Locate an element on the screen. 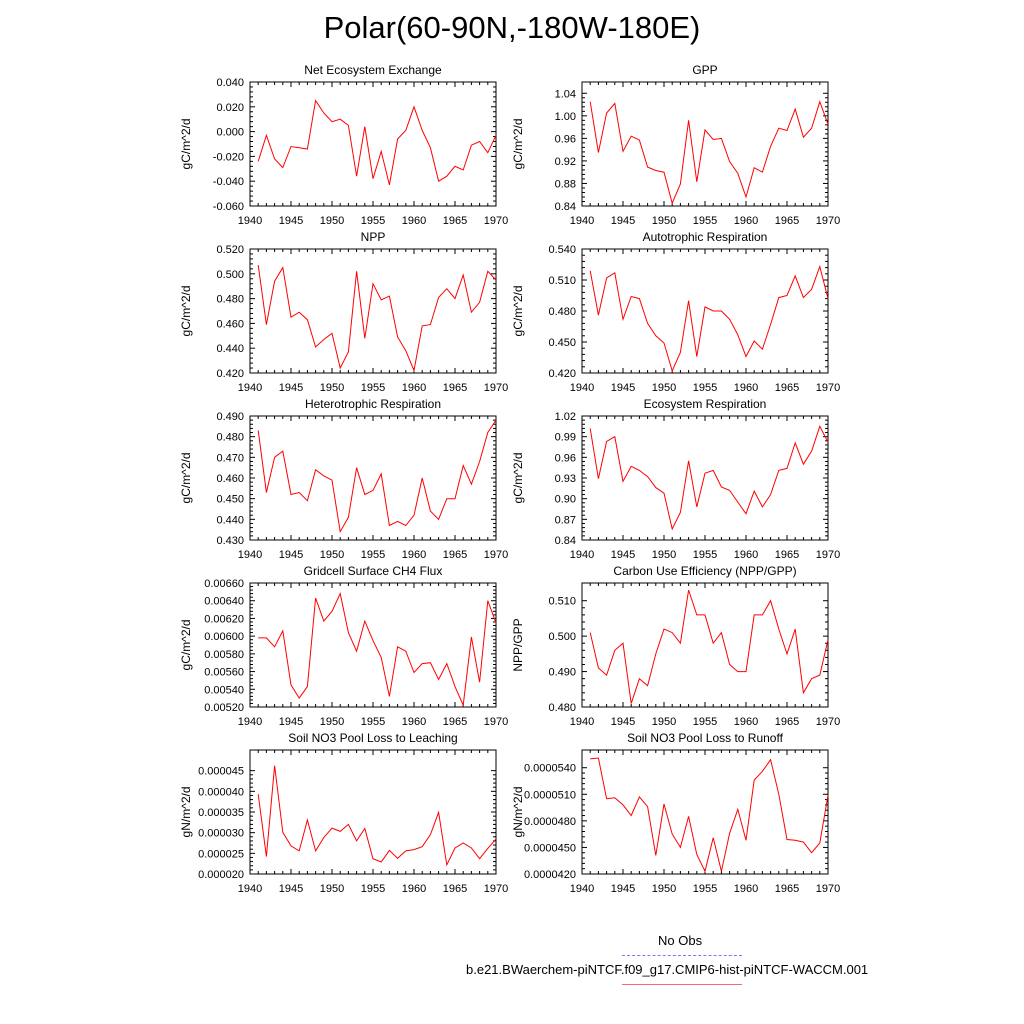 This screenshot has width=1024, height=1024. y-tick-label: 0.000030 is located at coordinates (221, 834).